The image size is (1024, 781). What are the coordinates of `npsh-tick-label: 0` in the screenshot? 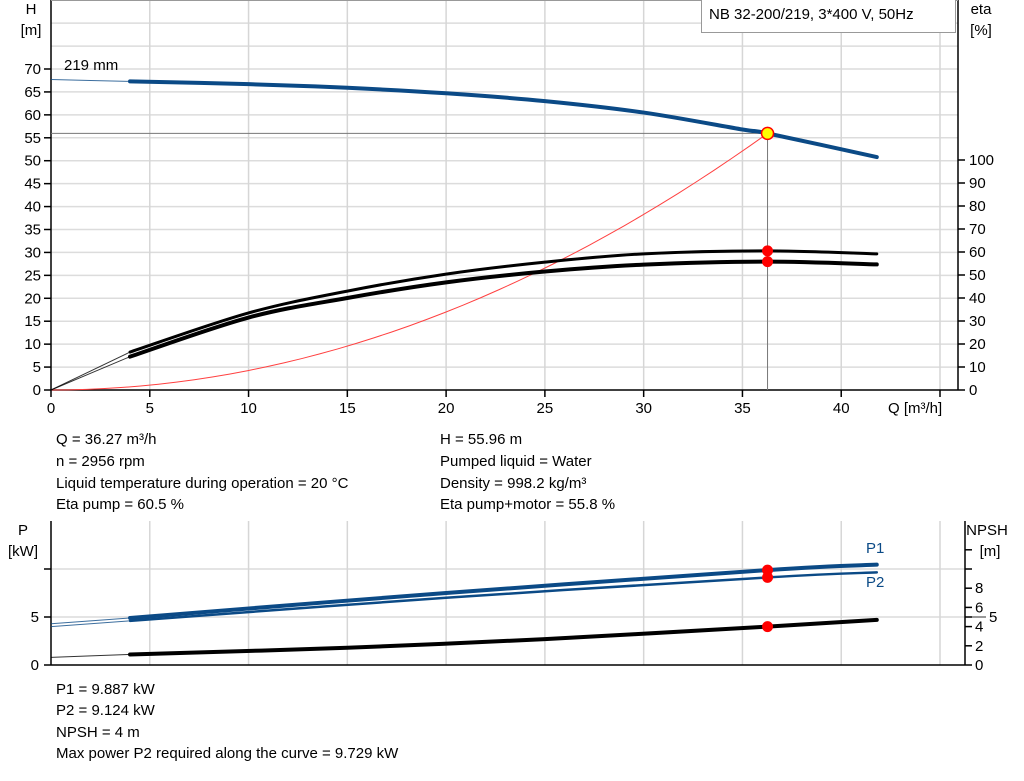 It's located at (979, 665).